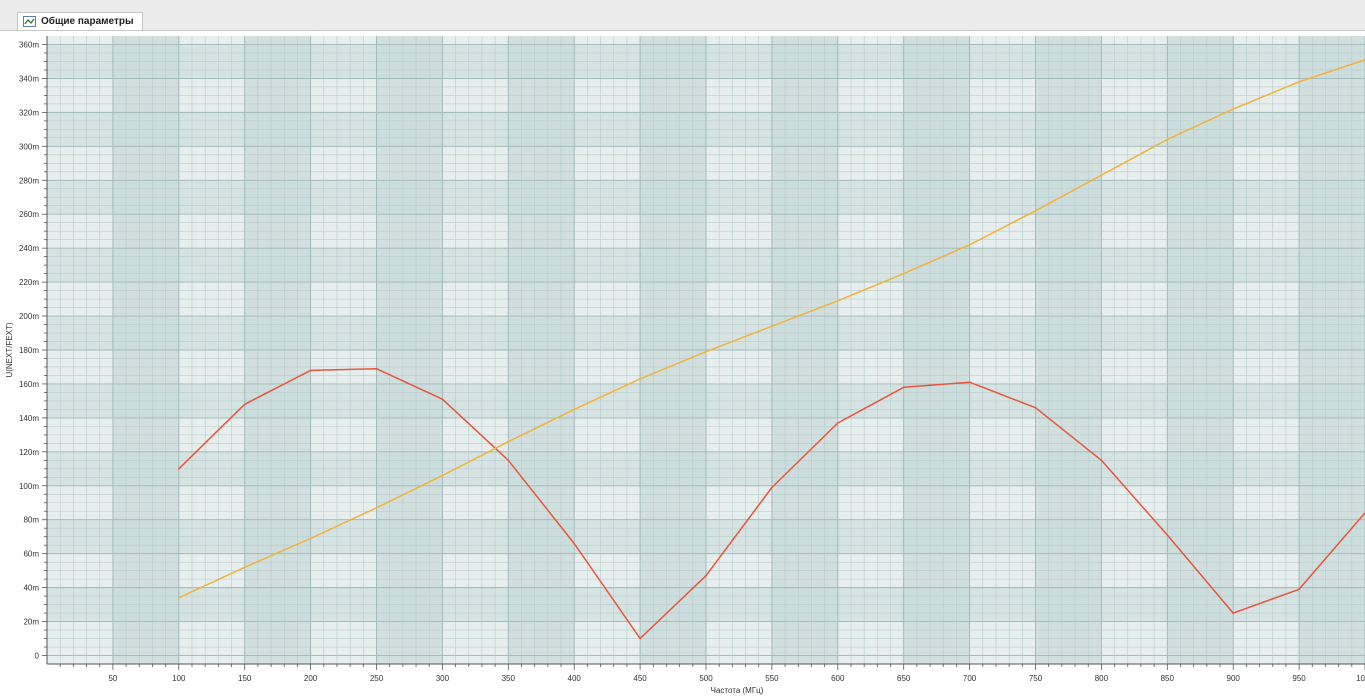  What do you see at coordinates (179, 678) in the screenshot?
I see `x-tick-label: 100` at bounding box center [179, 678].